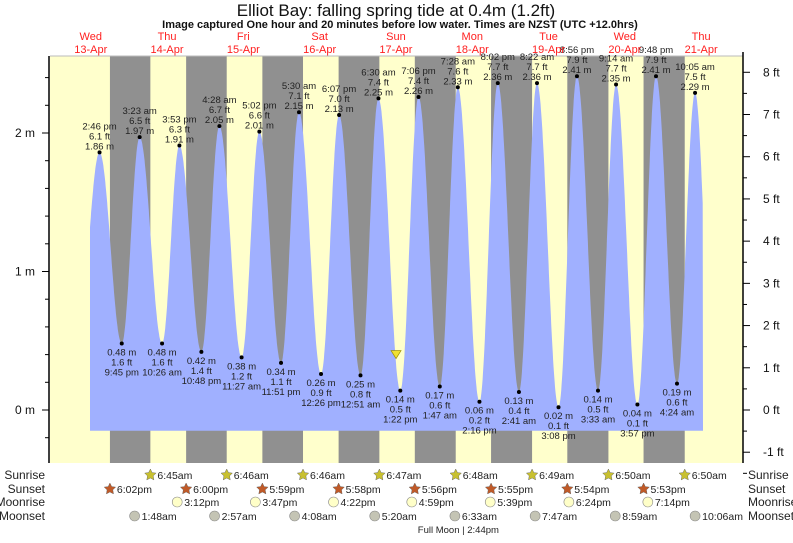 Image resolution: width=793 pixels, height=543 pixels. Describe the element at coordinates (298, 96) in the screenshot. I see `high-tide-ft: 7.1 ft` at that location.